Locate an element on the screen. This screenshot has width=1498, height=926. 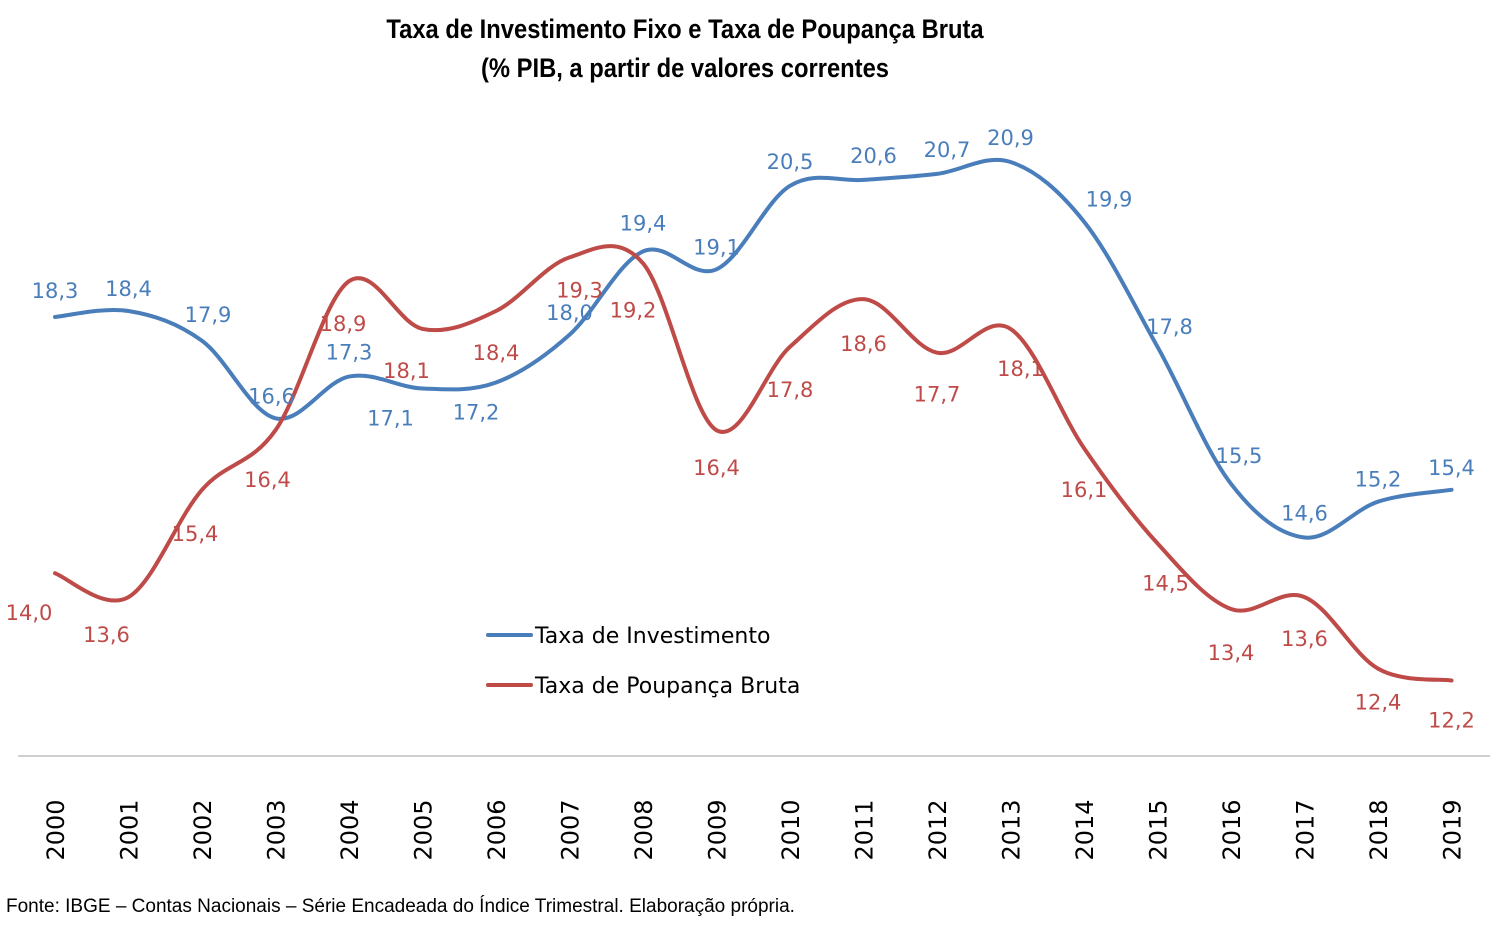
data-label-investimento-2000: 18,3 is located at coordinates (55, 291).